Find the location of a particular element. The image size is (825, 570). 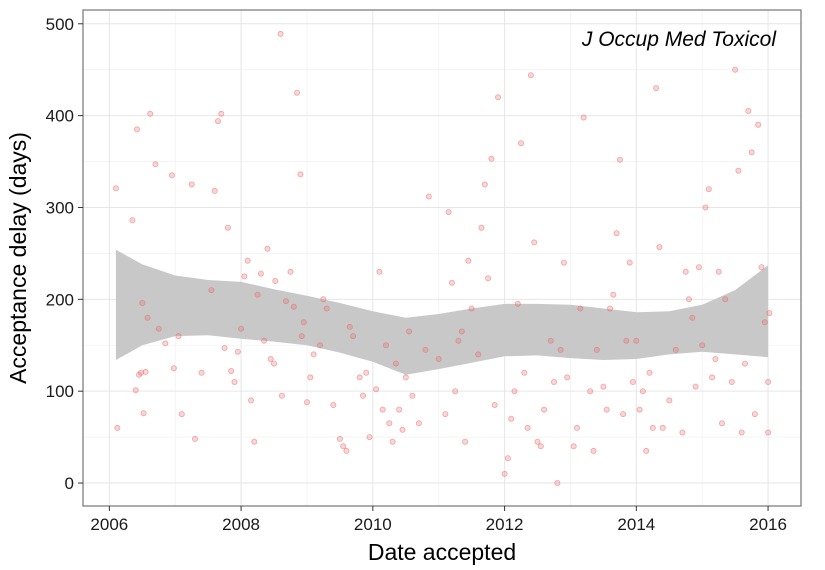

x-tick-label: 2006 is located at coordinates (109, 524).